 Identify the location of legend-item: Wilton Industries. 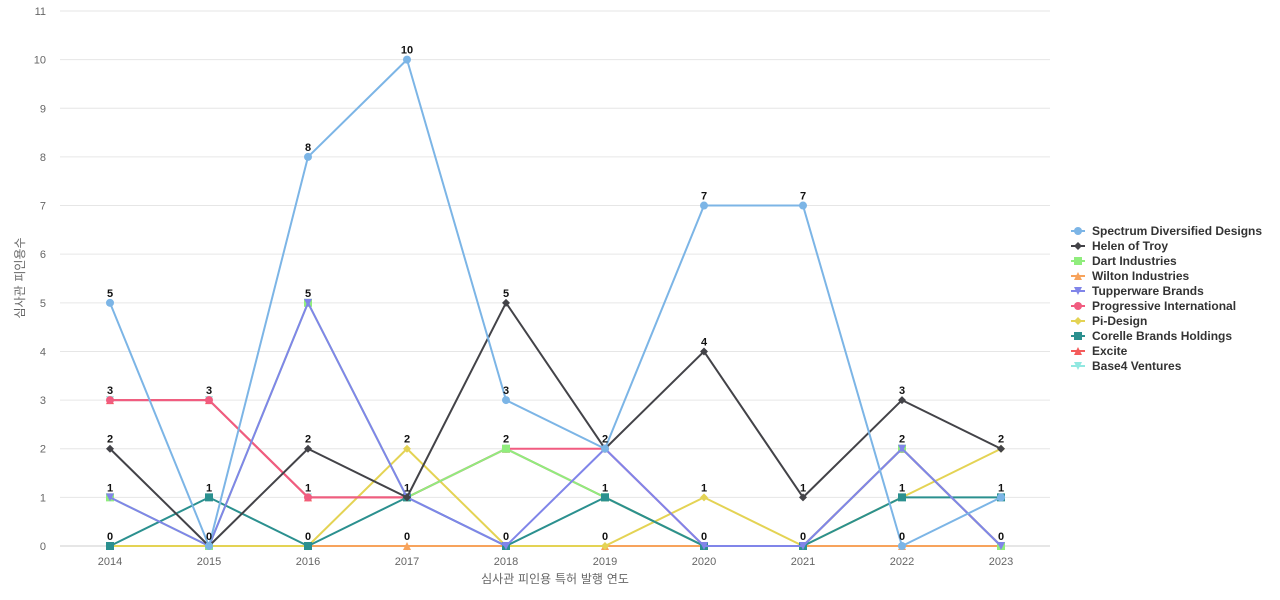
(1130, 276).